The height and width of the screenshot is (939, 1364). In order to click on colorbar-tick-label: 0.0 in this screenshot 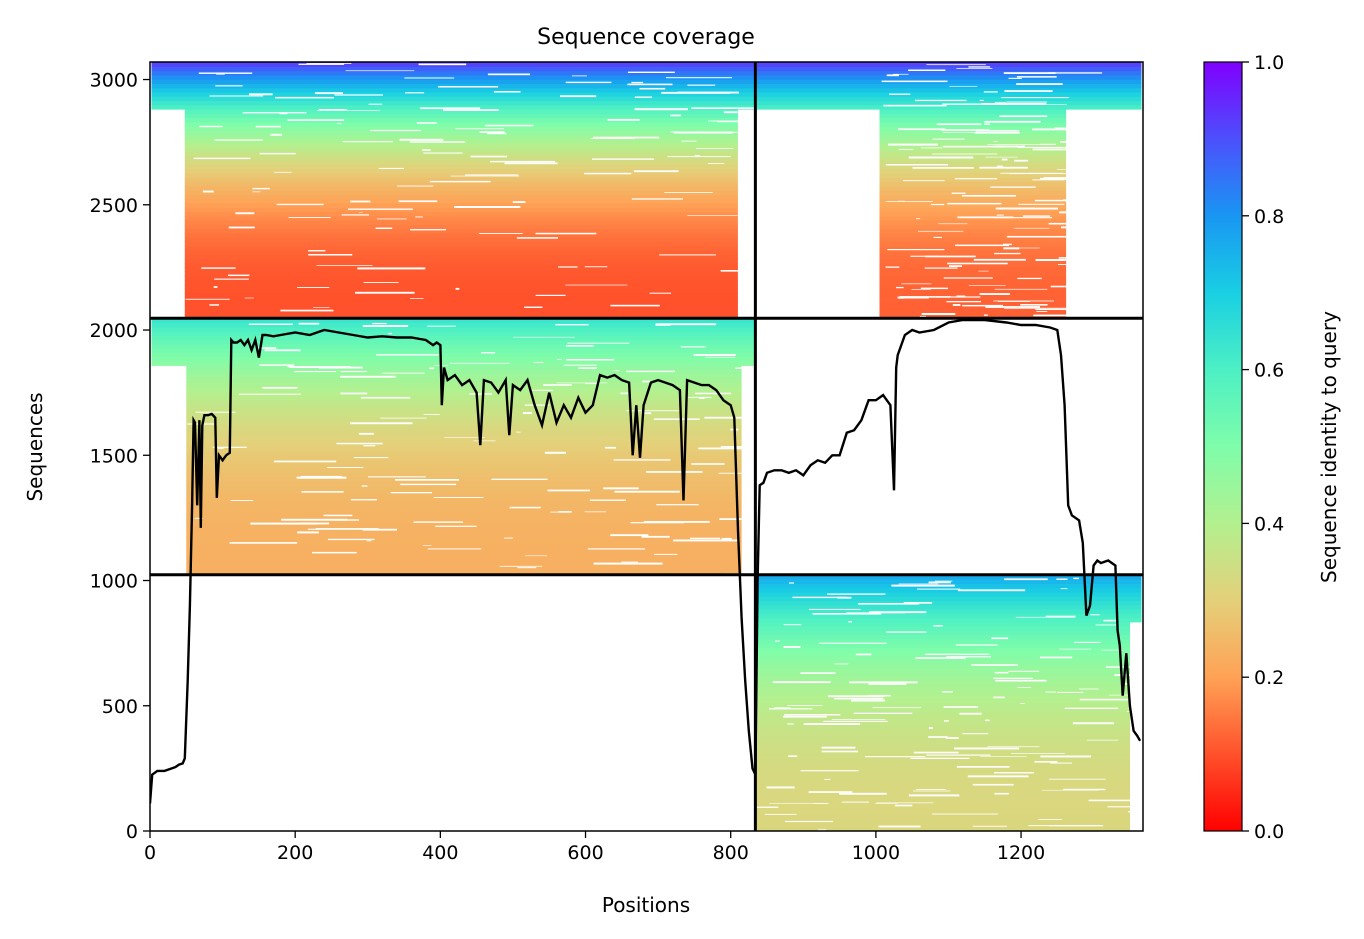, I will do `click(1269, 832)`.